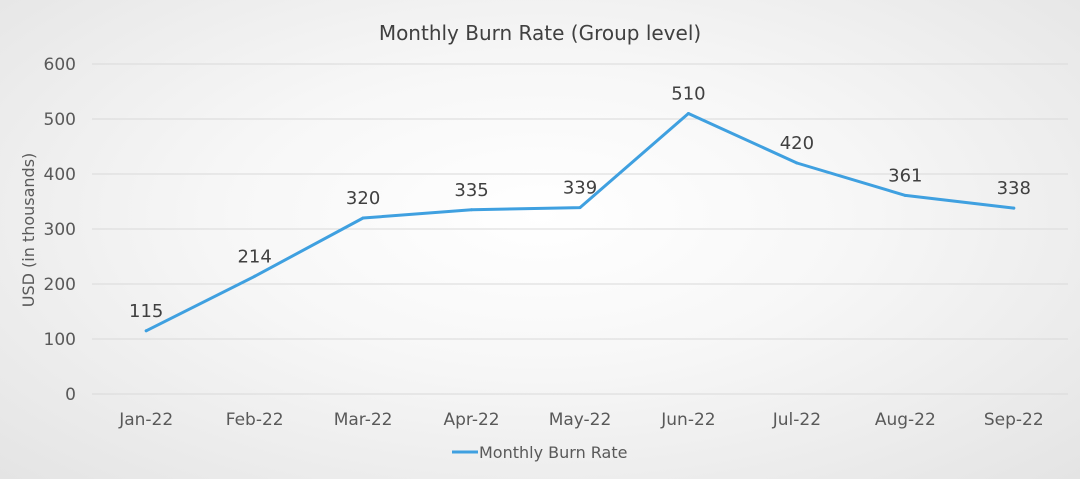 The width and height of the screenshot is (1080, 479). I want to click on legend: Monthly Burn Rate, so click(539, 452).